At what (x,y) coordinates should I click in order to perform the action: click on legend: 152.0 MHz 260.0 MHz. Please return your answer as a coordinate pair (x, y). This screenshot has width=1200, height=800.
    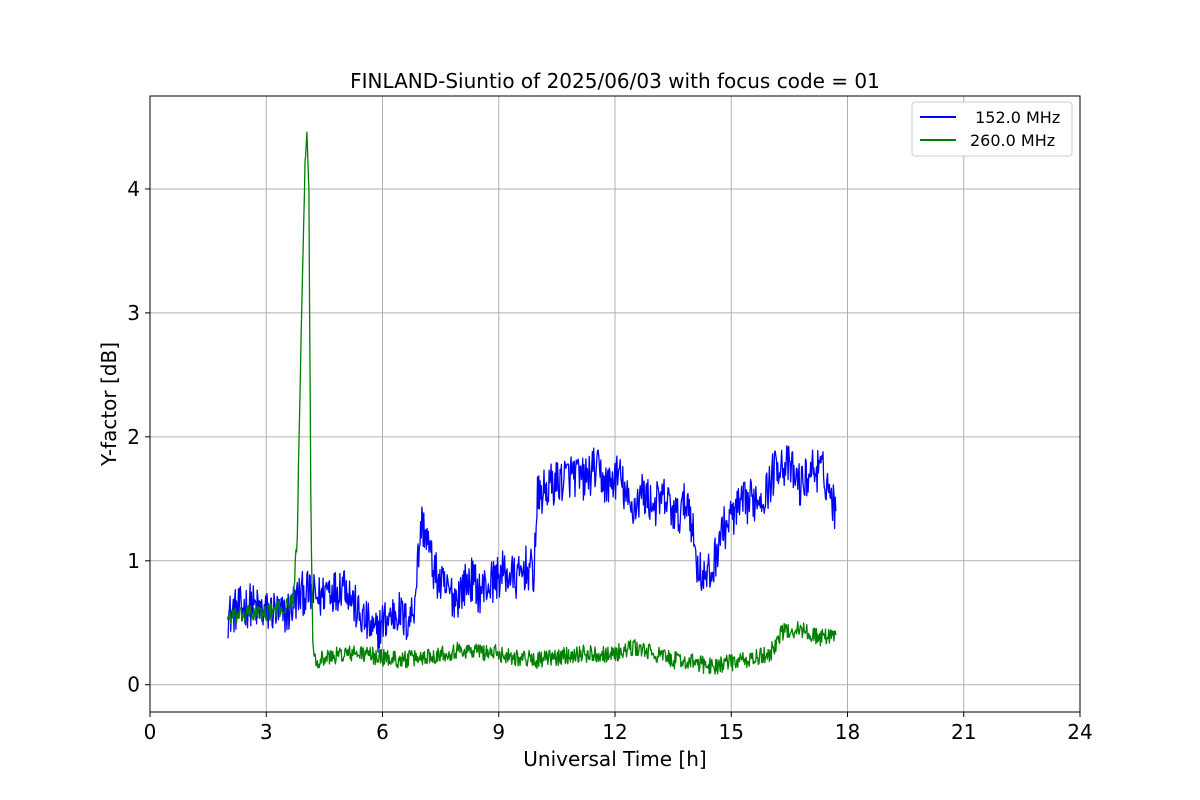
    Looking at the image, I should click on (992, 129).